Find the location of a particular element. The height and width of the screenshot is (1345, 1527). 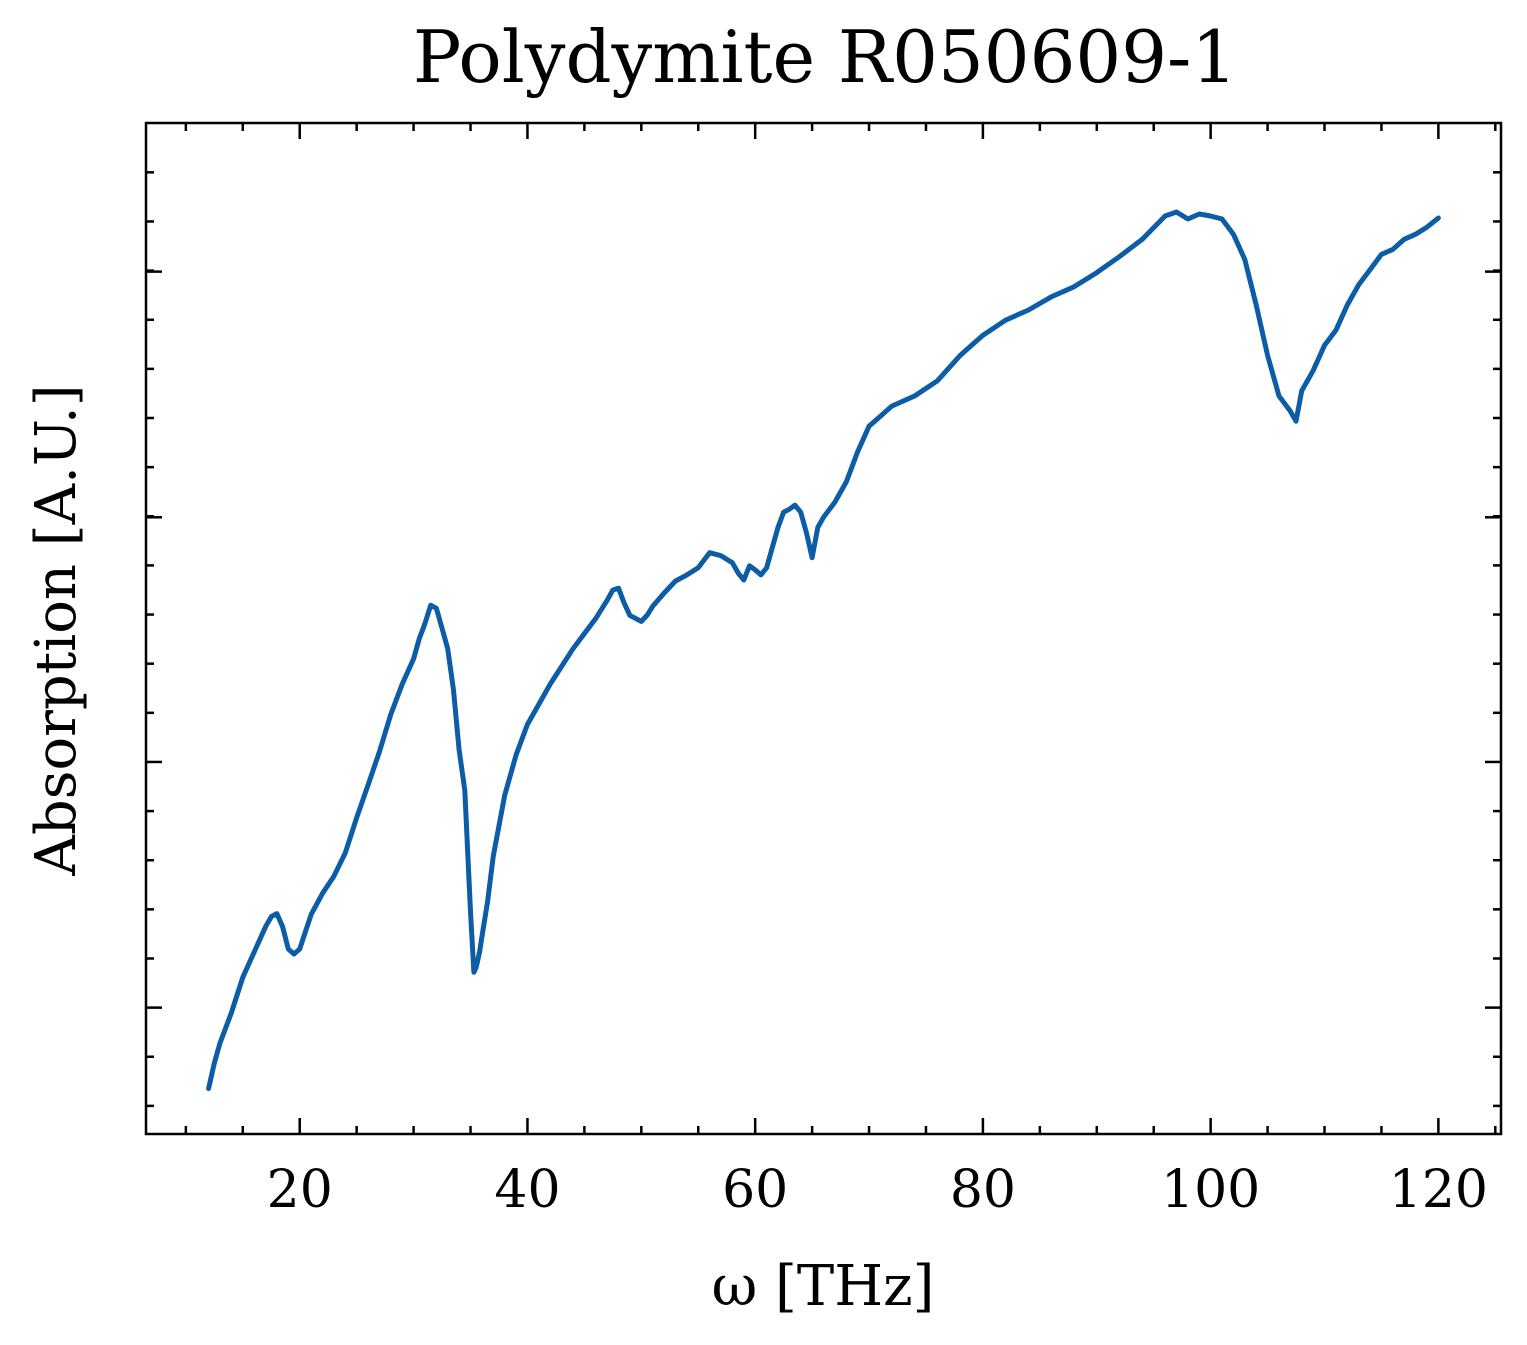

x-tick-label: 40 is located at coordinates (527, 1190).